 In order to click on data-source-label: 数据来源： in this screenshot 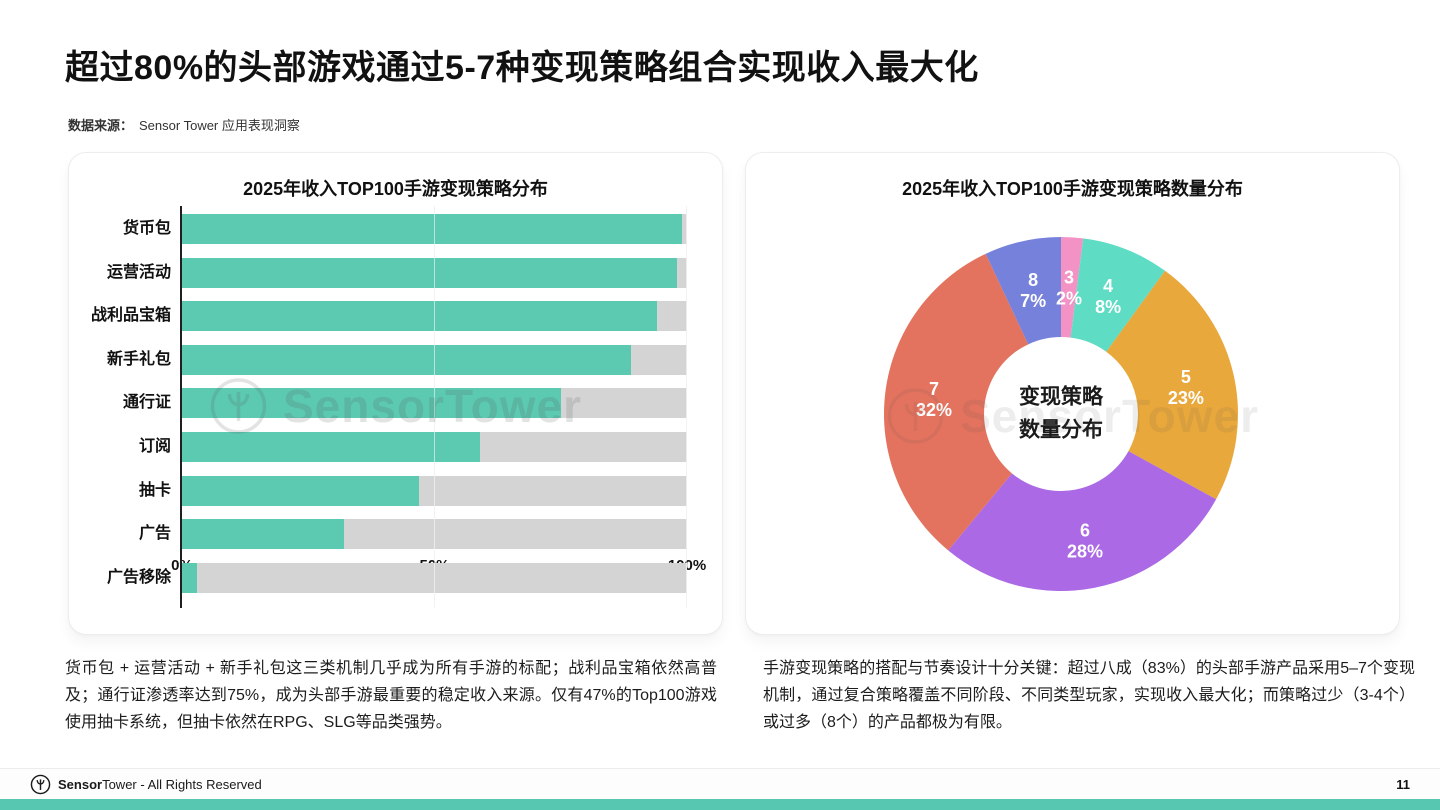, I will do `click(101, 125)`.